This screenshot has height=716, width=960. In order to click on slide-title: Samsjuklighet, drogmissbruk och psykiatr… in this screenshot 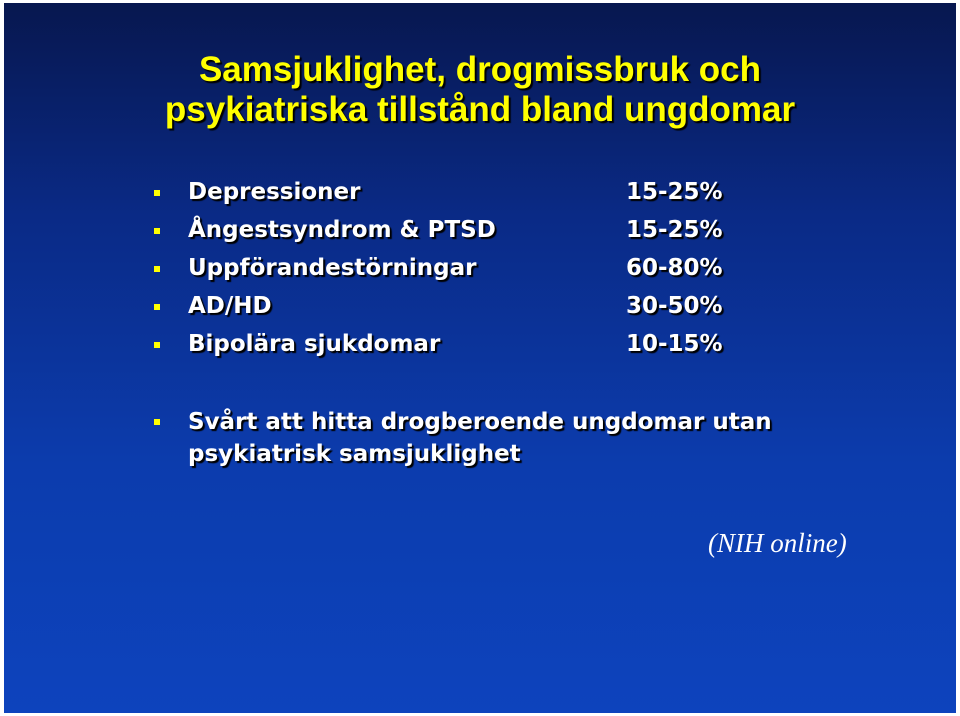, I will do `click(480, 90)`.